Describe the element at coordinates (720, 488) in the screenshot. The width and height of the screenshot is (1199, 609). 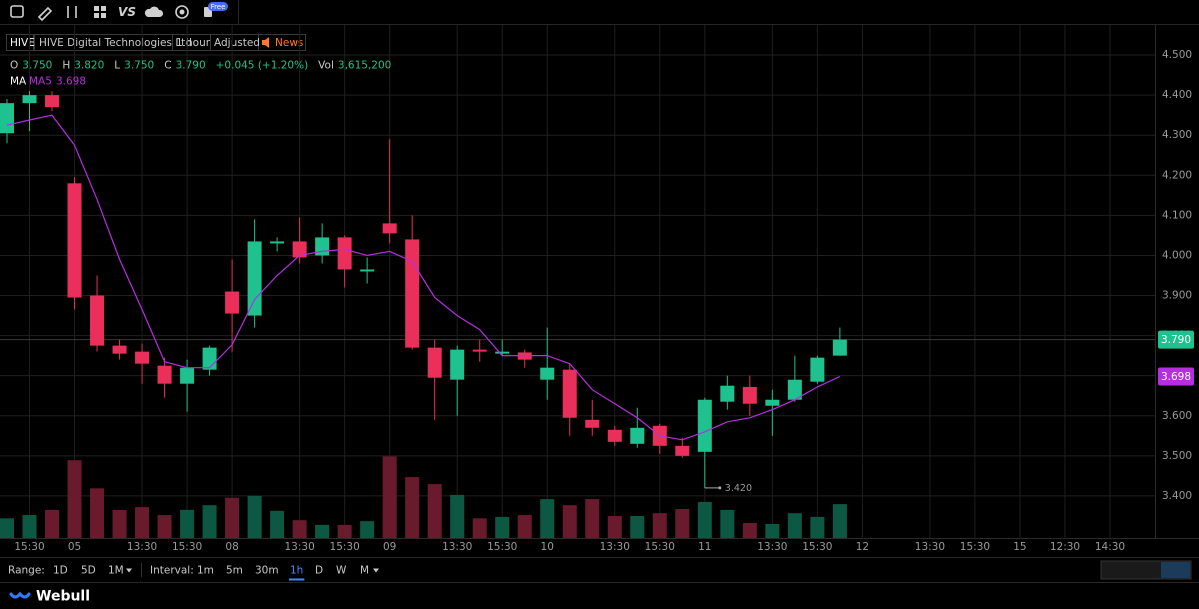
I see `annotation-dot` at that location.